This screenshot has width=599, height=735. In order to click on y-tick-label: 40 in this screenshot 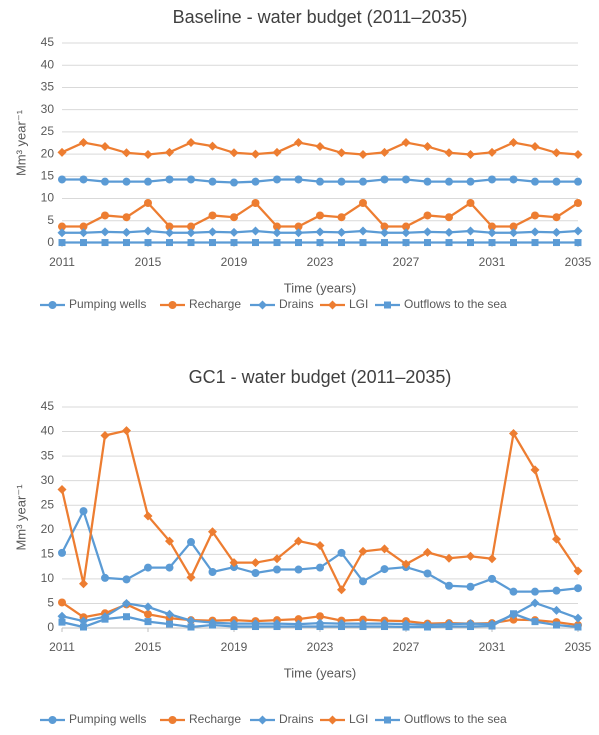, I will do `click(48, 64)`.